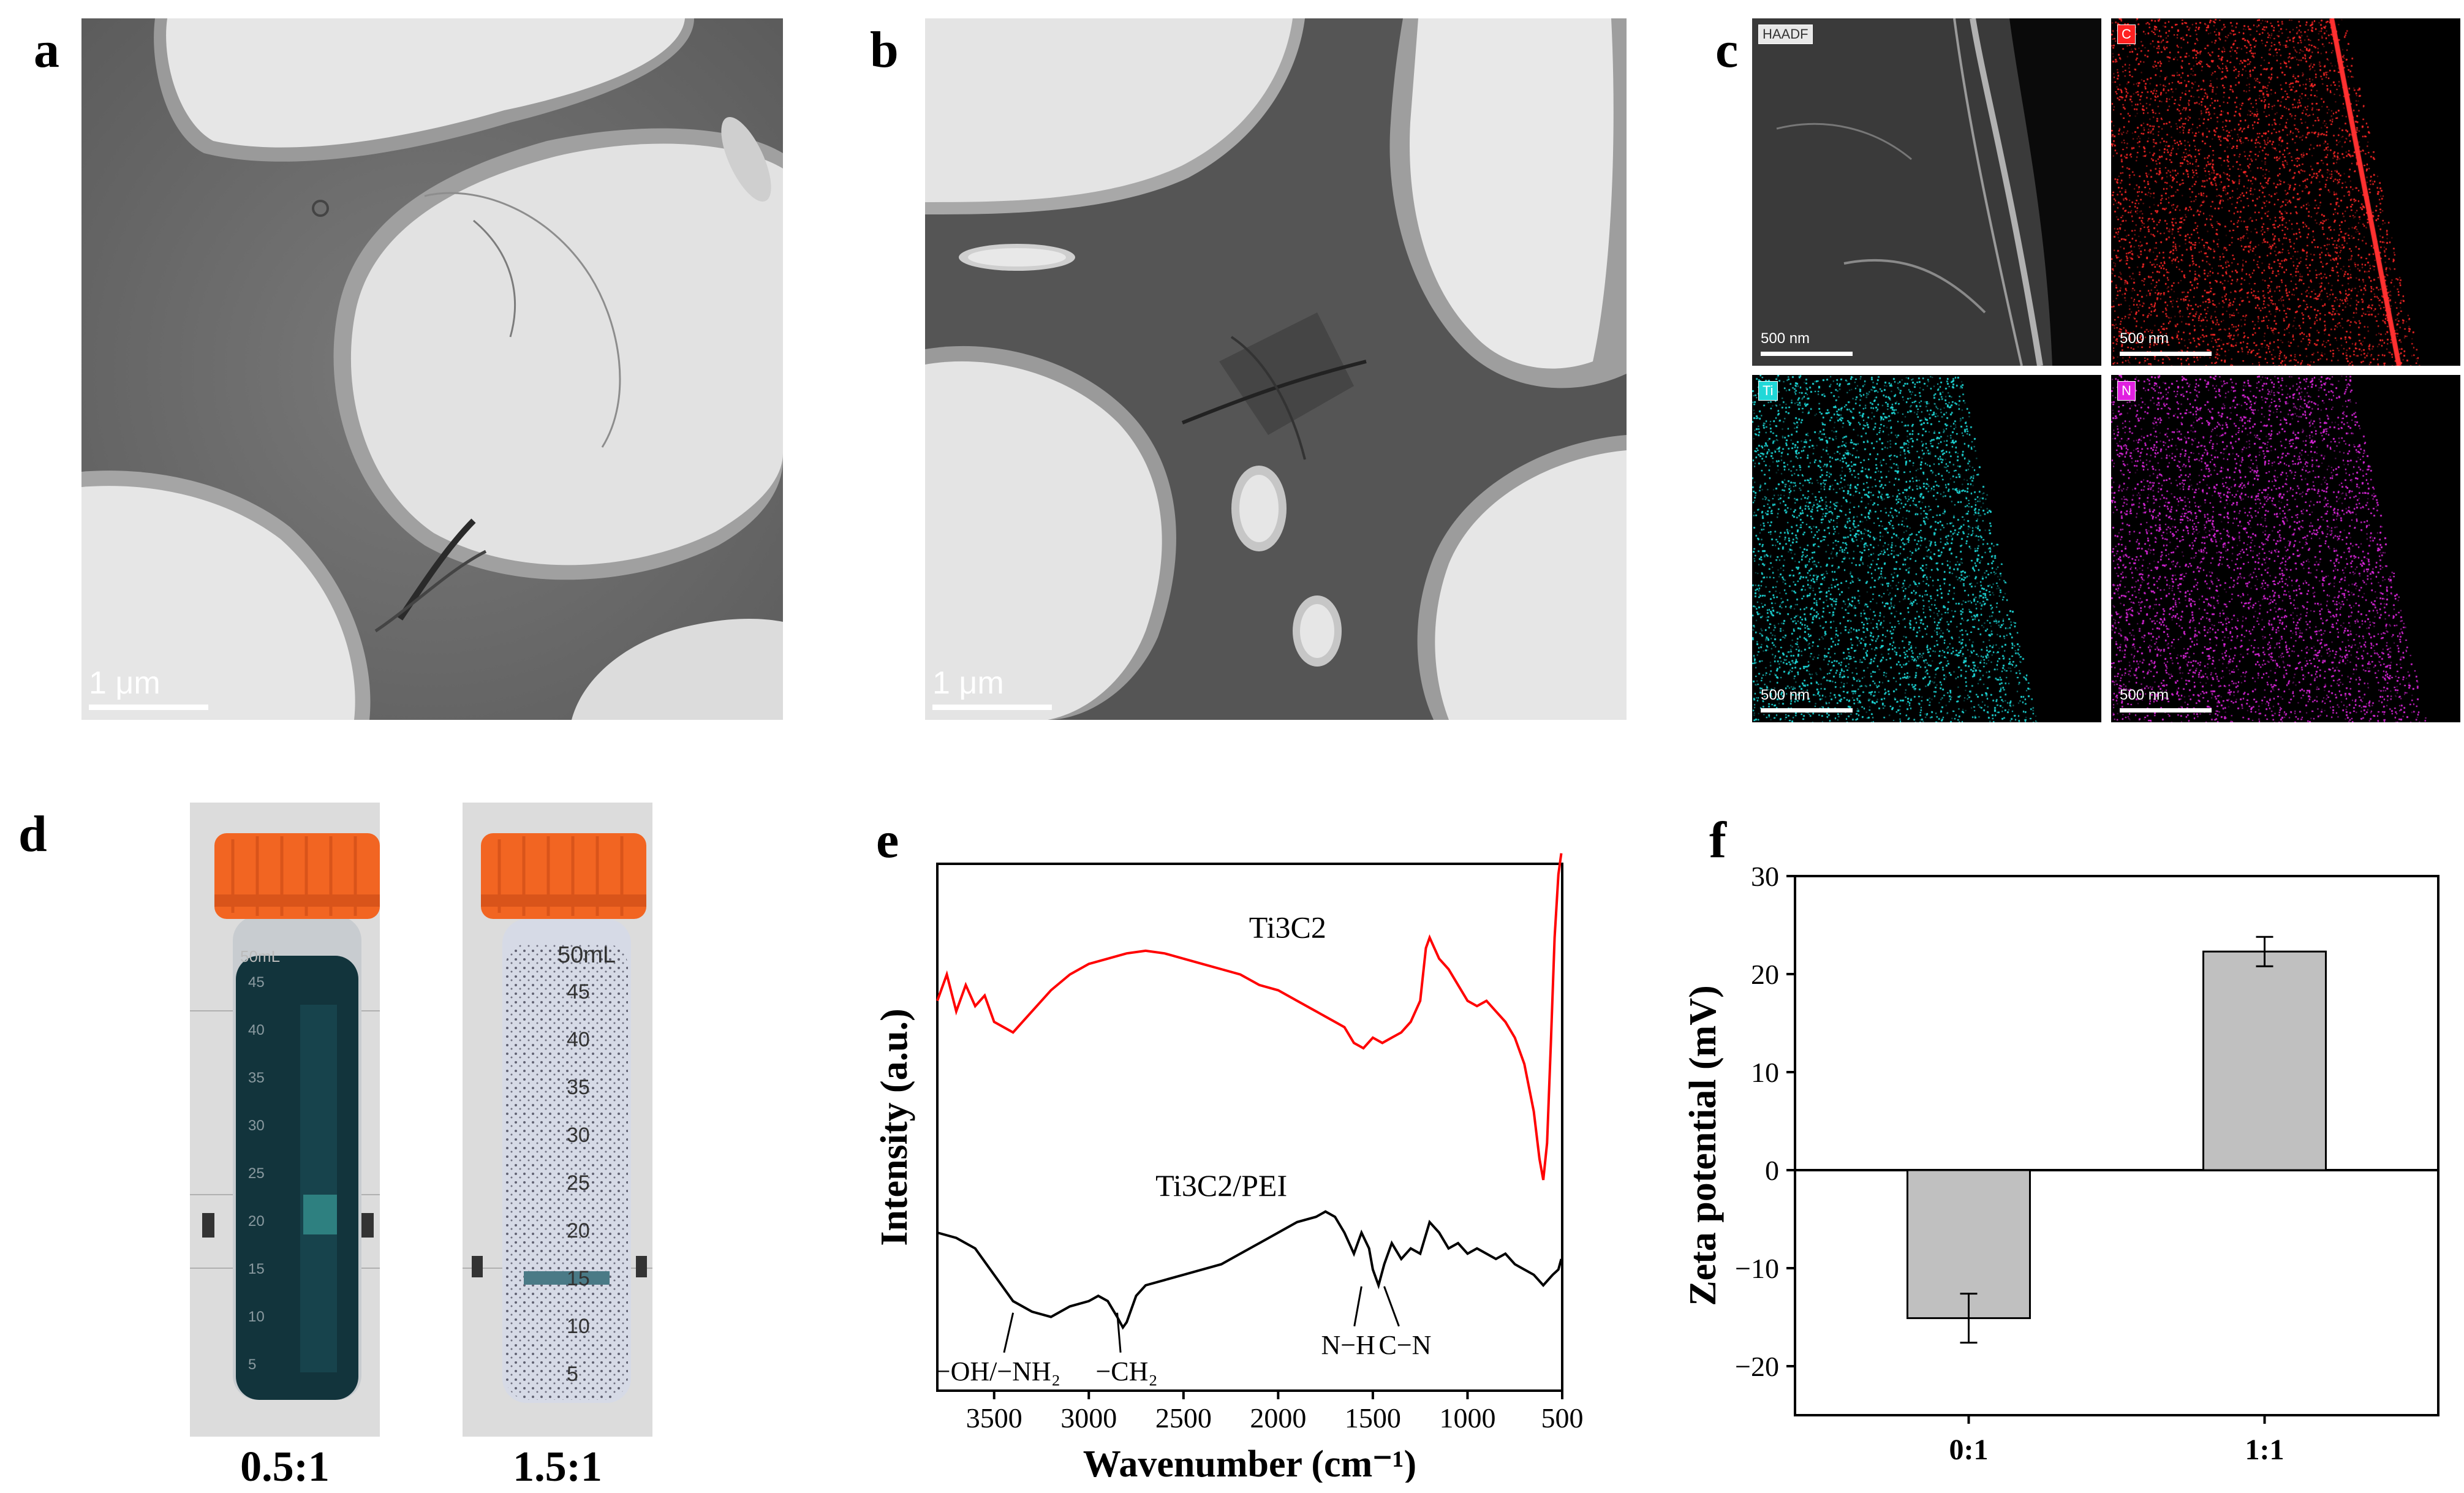  What do you see at coordinates (2264, 1450) in the screenshot?
I see `category-label: 1:1` at bounding box center [2264, 1450].